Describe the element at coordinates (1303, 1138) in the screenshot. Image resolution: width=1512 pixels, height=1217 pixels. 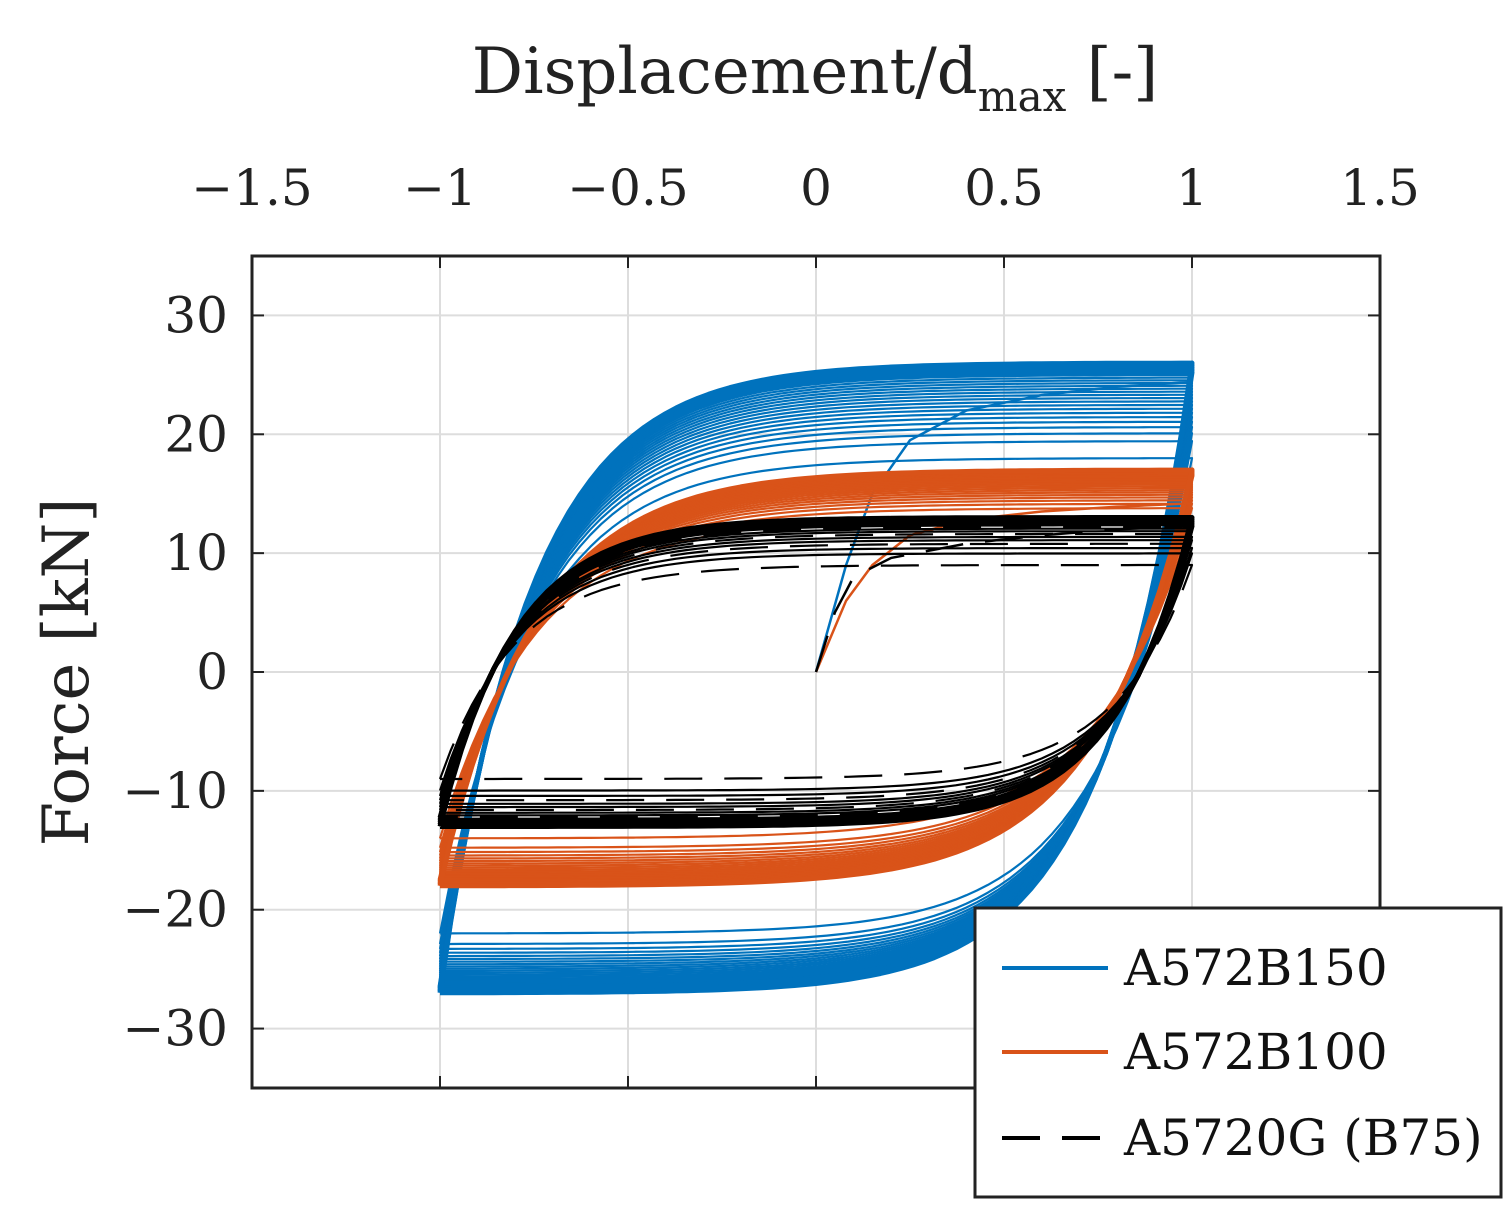
I see `legend-label-a5720g: A5720G (B75)` at that location.